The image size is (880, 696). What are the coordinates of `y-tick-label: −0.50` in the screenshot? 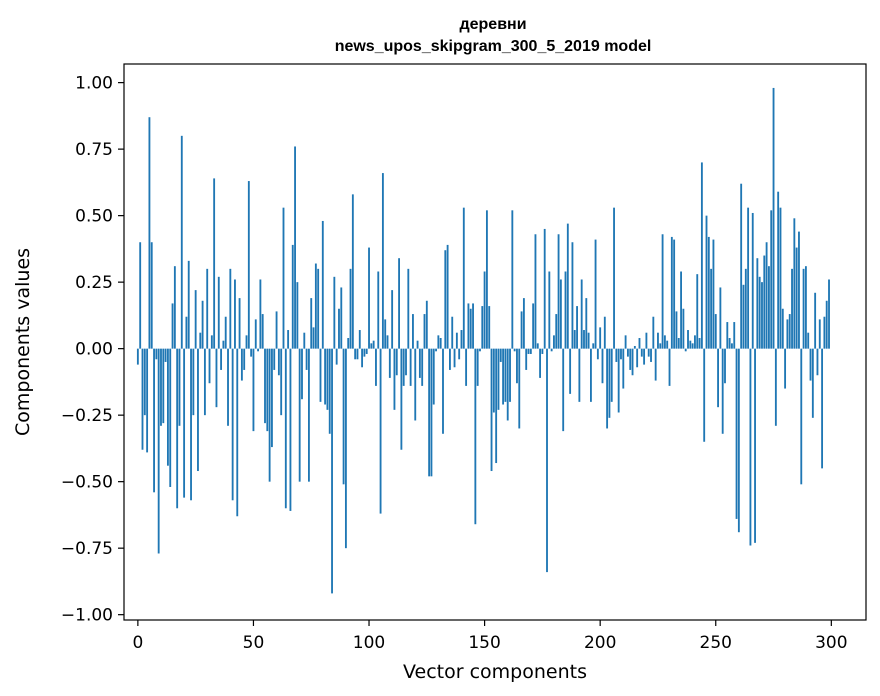 It's located at (87, 483).